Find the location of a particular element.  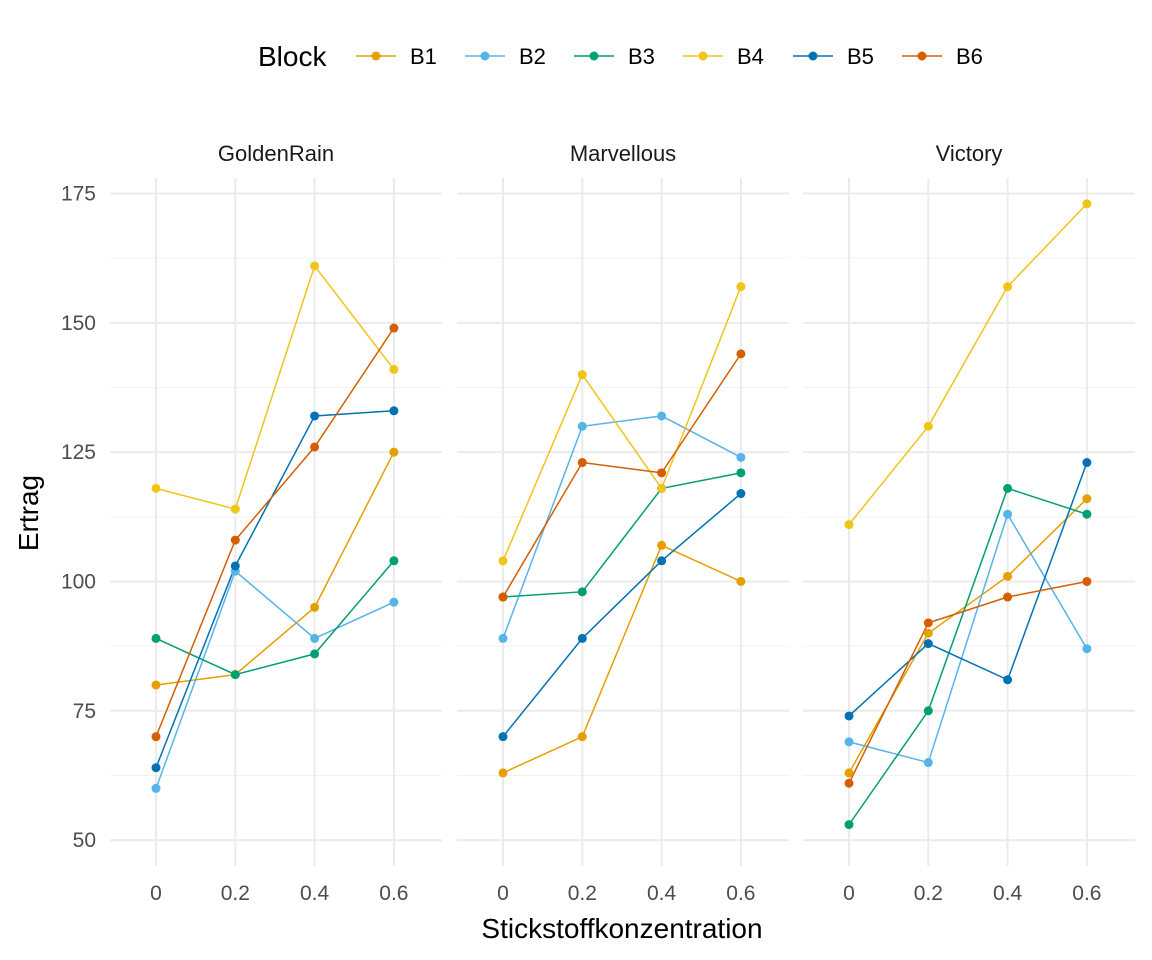

legend-title: Block is located at coordinates (292, 56).